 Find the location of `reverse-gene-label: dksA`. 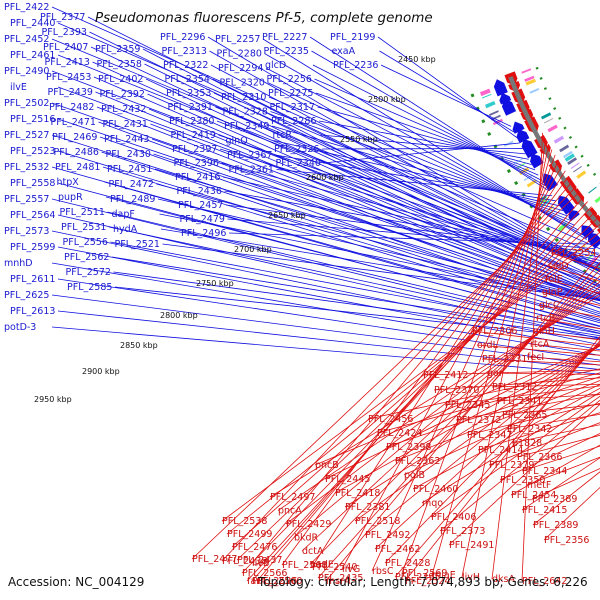

reverse-gene-label: dksA is located at coordinates (503, 579).